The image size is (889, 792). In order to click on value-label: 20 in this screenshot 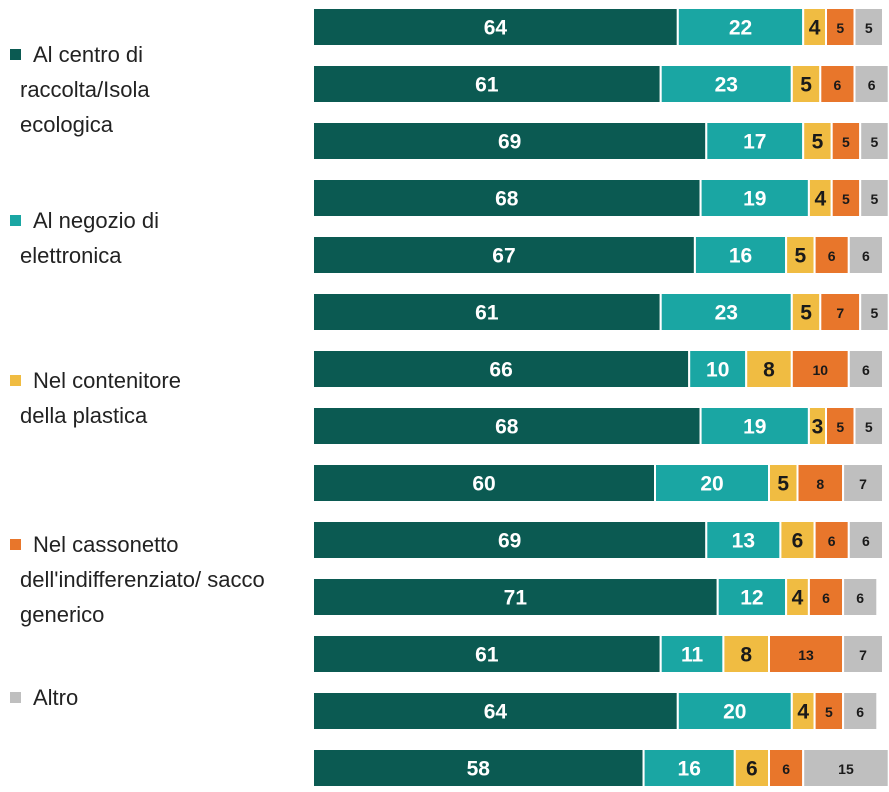, I will do `click(734, 712)`.